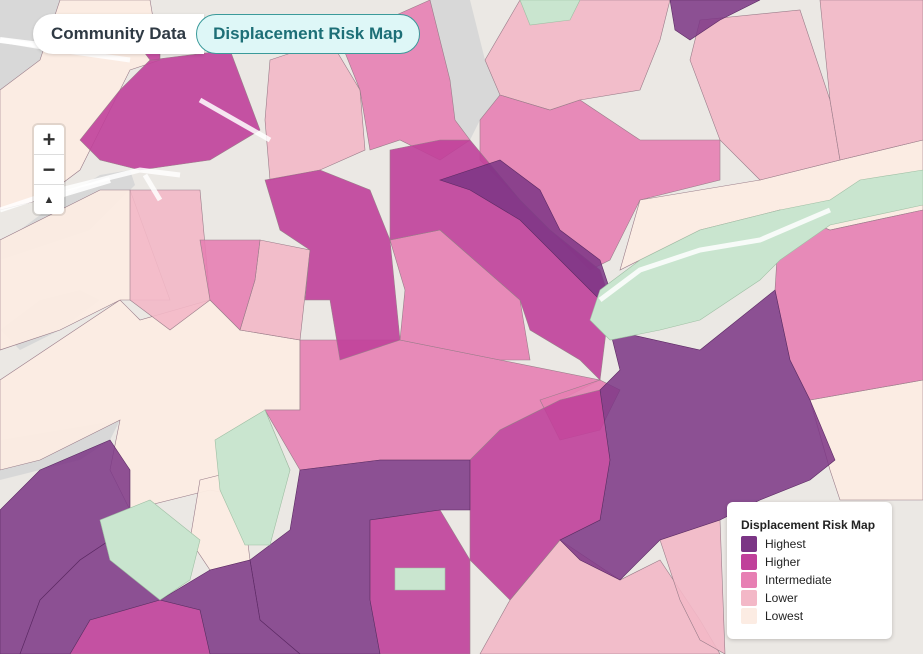 The image size is (923, 654). Describe the element at coordinates (500, 260) in the screenshot. I see `region-higher-diagonal` at that location.